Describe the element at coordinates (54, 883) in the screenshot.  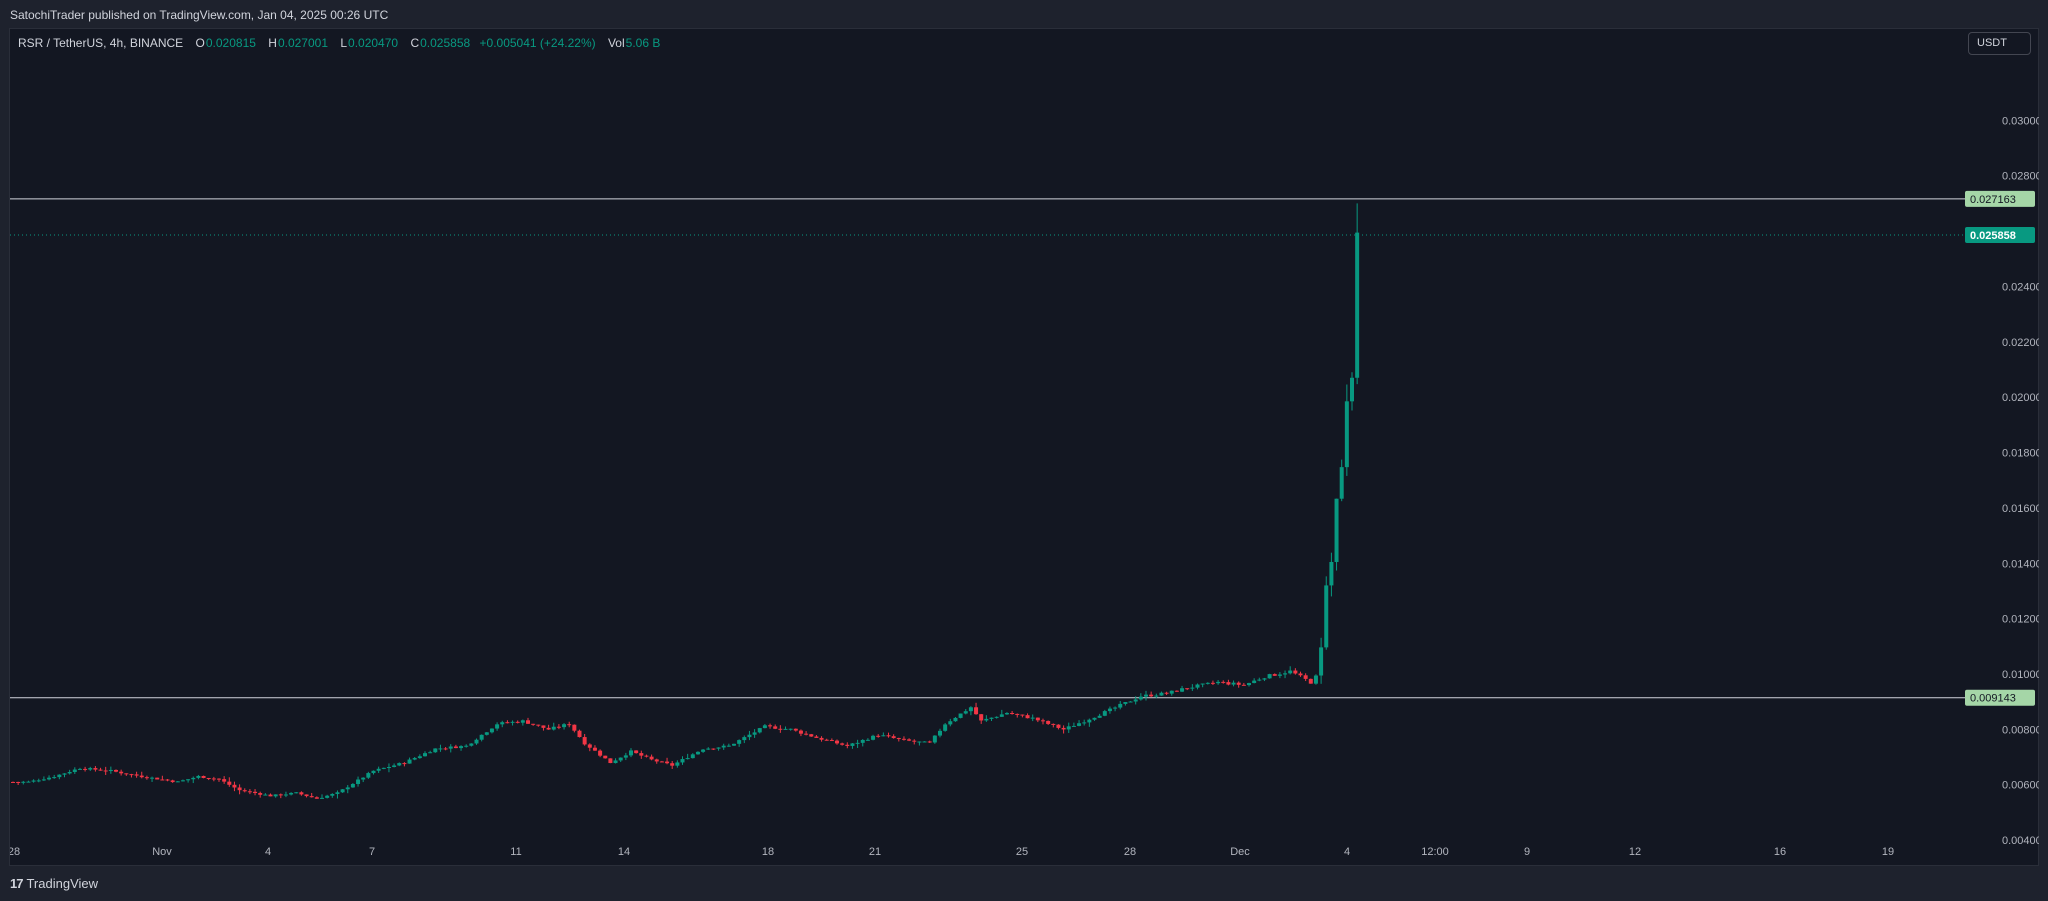
I see `tradingview-logo: 17 TradingView` at that location.